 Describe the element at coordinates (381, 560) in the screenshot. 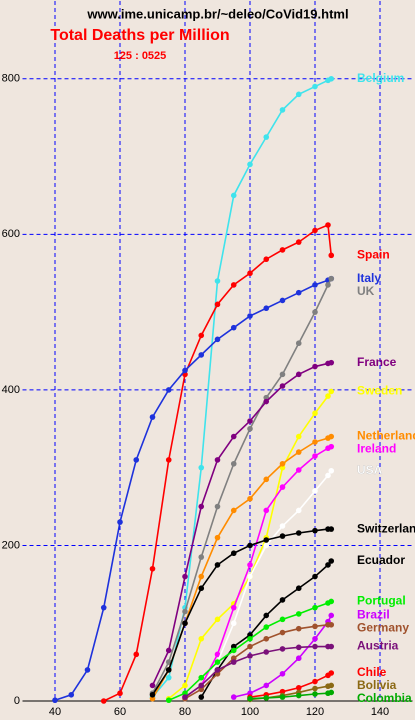

I see `legend-label: Ecuador` at that location.